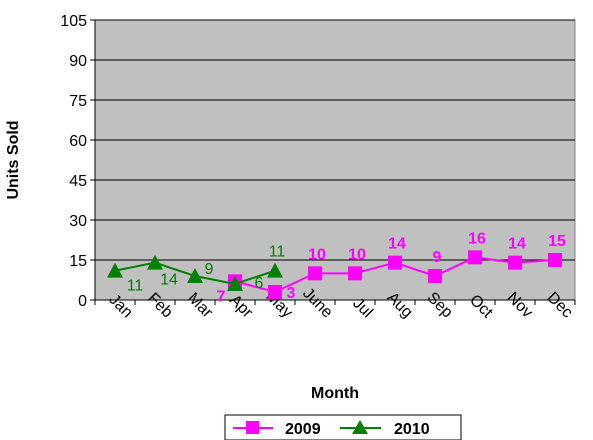  Describe the element at coordinates (343, 427) in the screenshot. I see `legend: 2009 2010` at that location.